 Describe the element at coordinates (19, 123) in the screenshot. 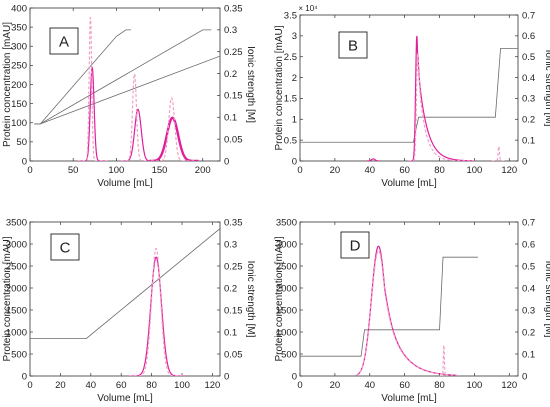

I see `y-tick-label: 100` at that location.